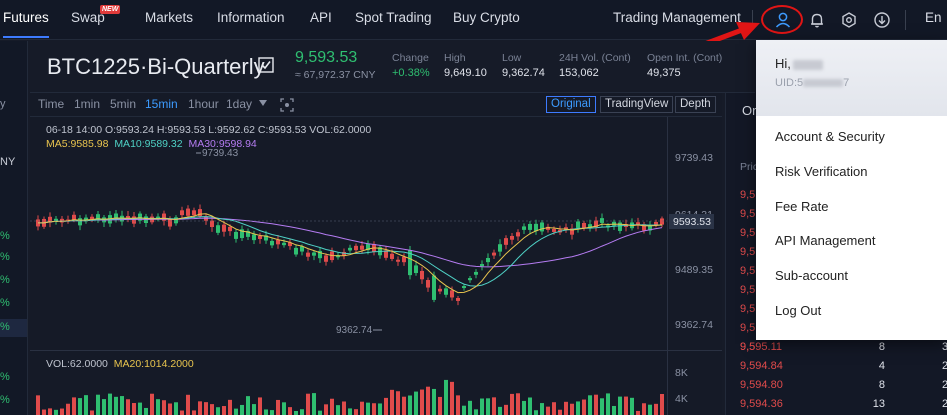  Describe the element at coordinates (571, 104) in the screenshot. I see `view-original-button: Original` at that location.